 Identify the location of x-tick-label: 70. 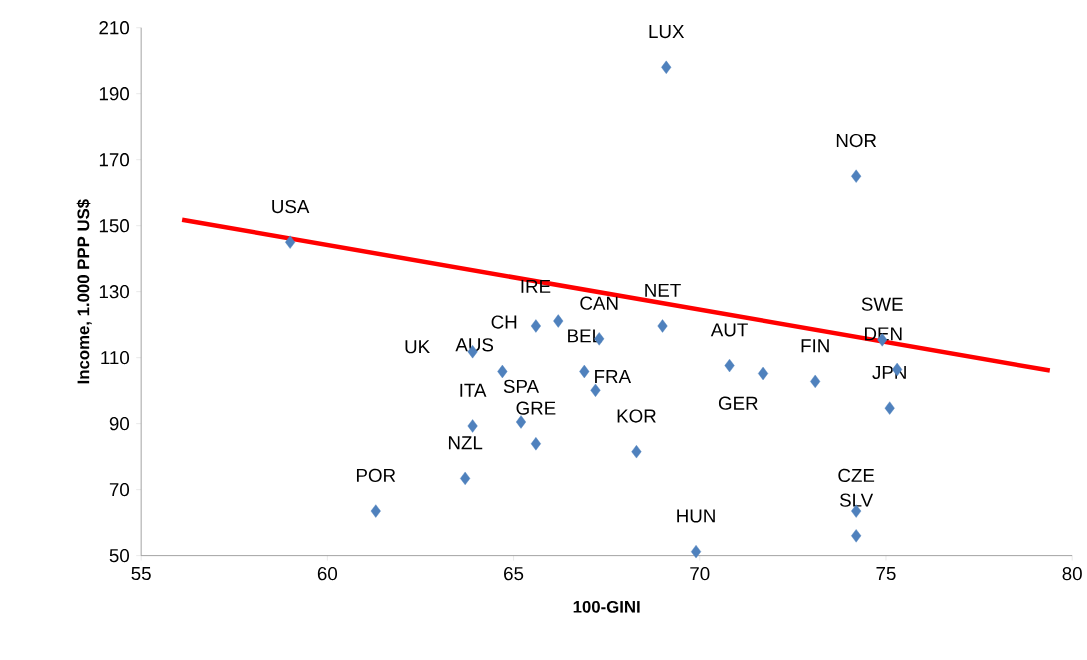
(700, 574).